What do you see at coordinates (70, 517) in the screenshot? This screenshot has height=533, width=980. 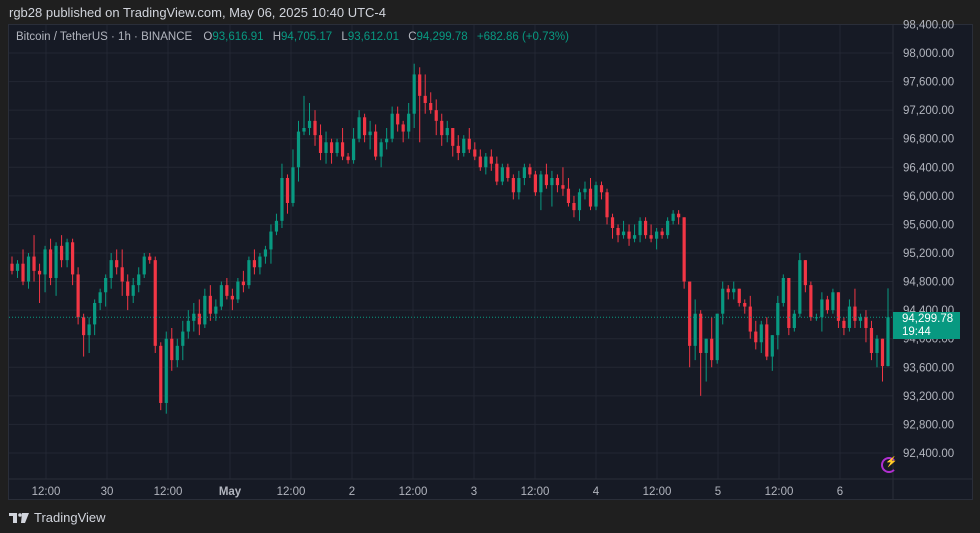 I see `brand-name: TradingView` at bounding box center [70, 517].